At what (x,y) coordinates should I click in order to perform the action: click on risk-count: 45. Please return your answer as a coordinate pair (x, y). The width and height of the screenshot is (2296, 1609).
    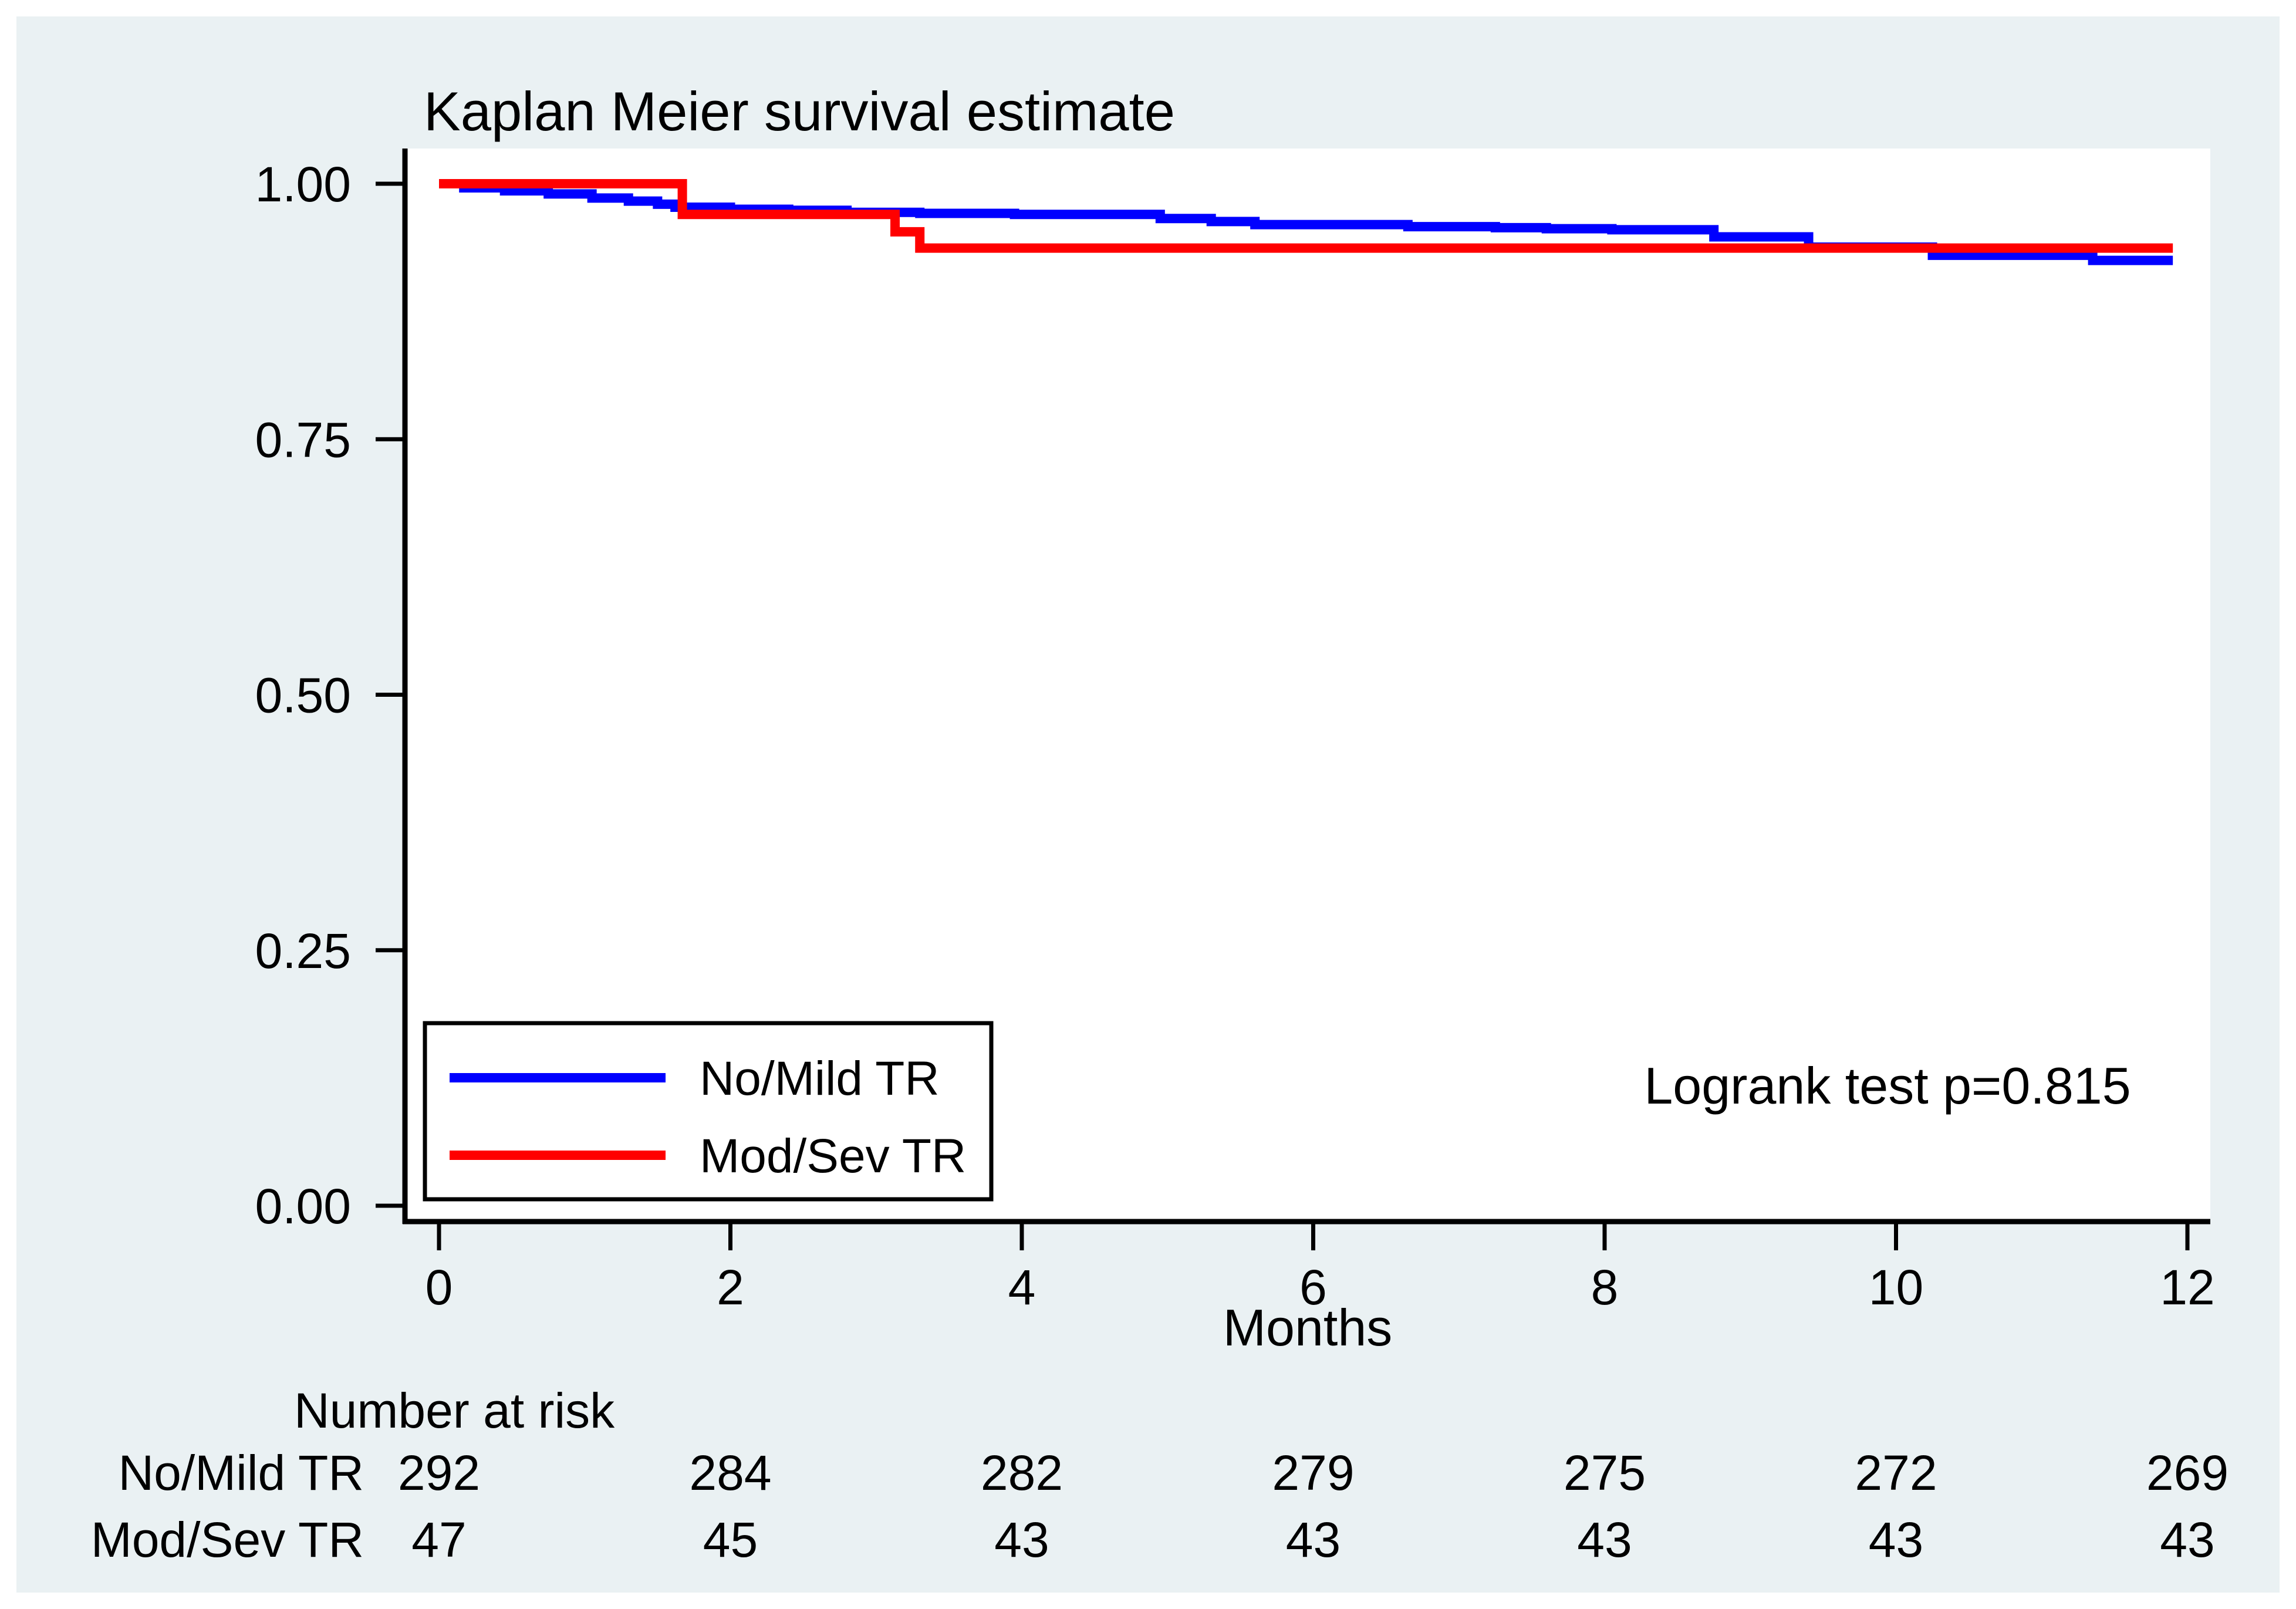
    Looking at the image, I should click on (730, 1539).